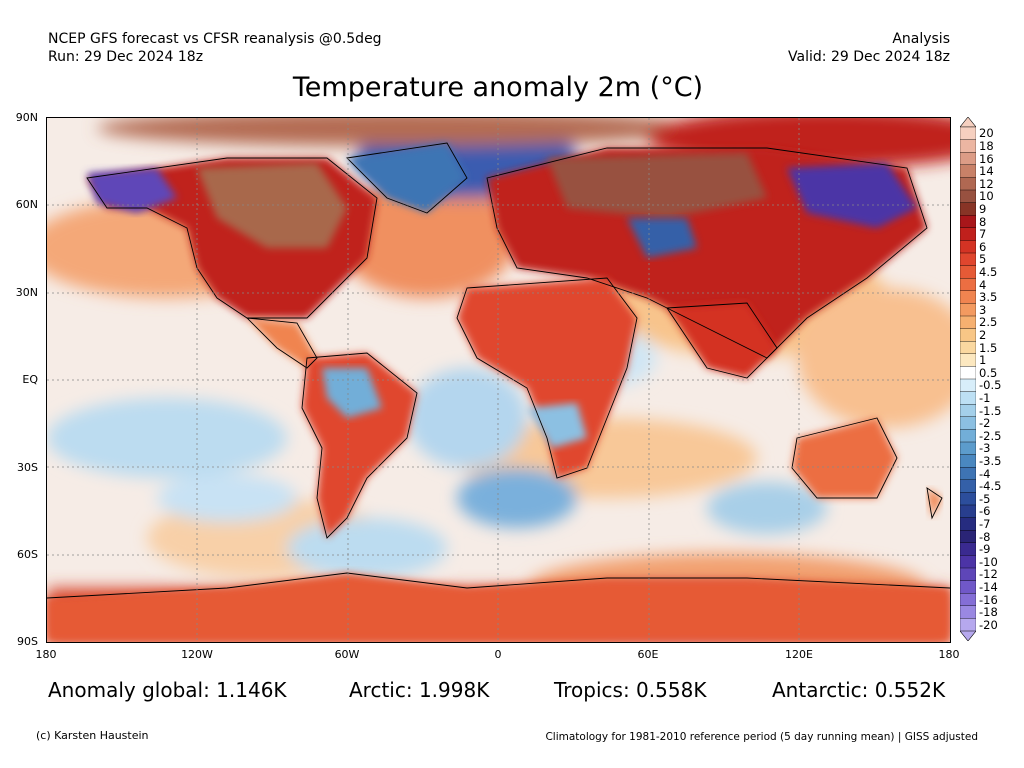  Describe the element at coordinates (985, 523) in the screenshot. I see `colorbar-tick-label: -7` at that location.